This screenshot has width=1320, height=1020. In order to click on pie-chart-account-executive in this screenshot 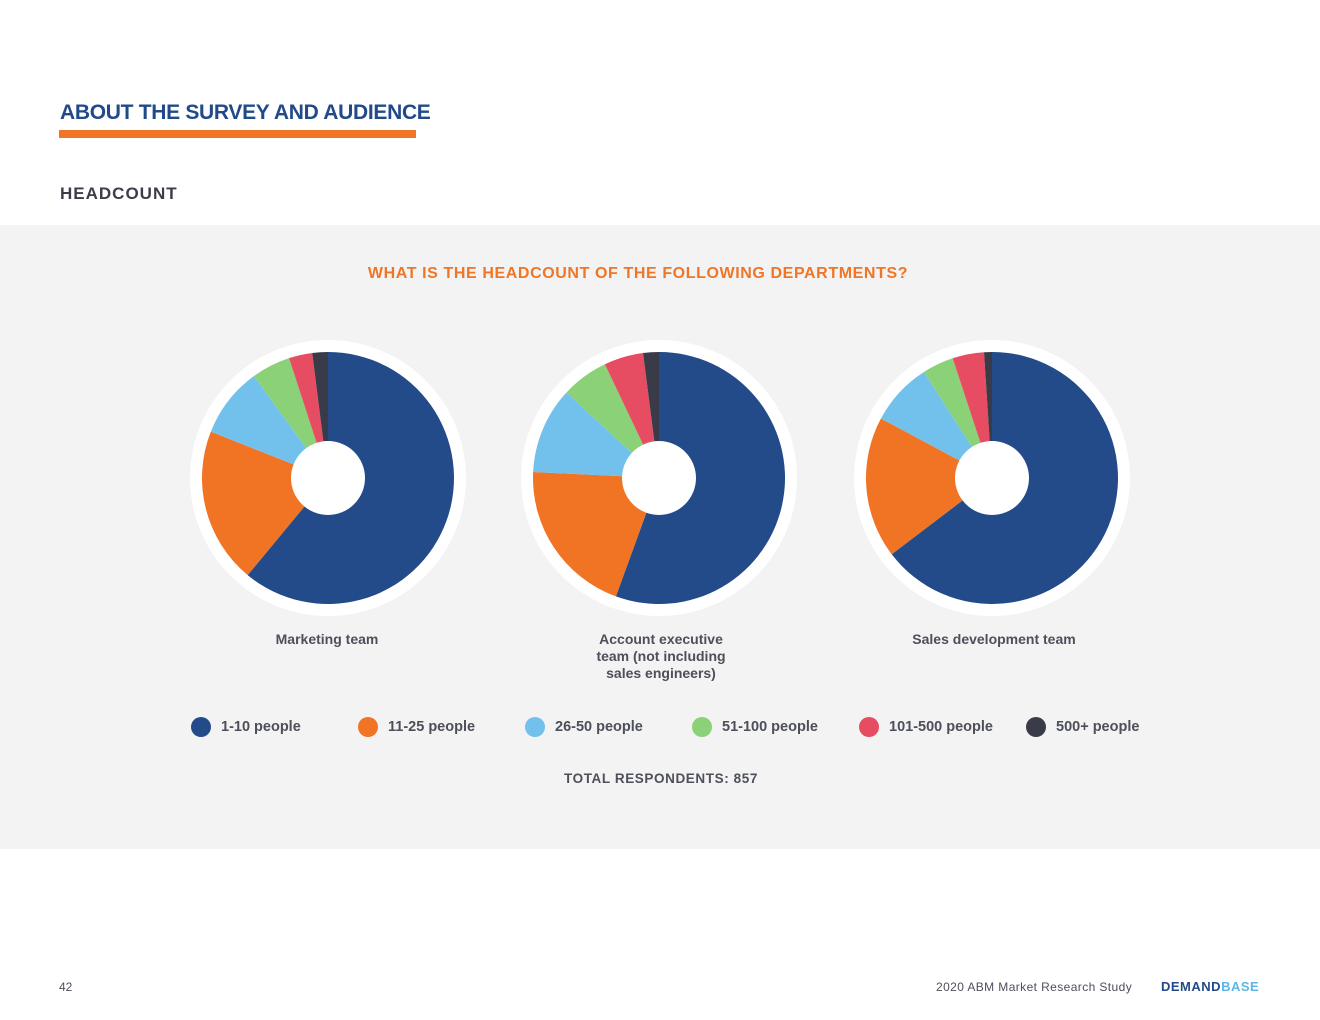, I will do `click(659, 478)`.